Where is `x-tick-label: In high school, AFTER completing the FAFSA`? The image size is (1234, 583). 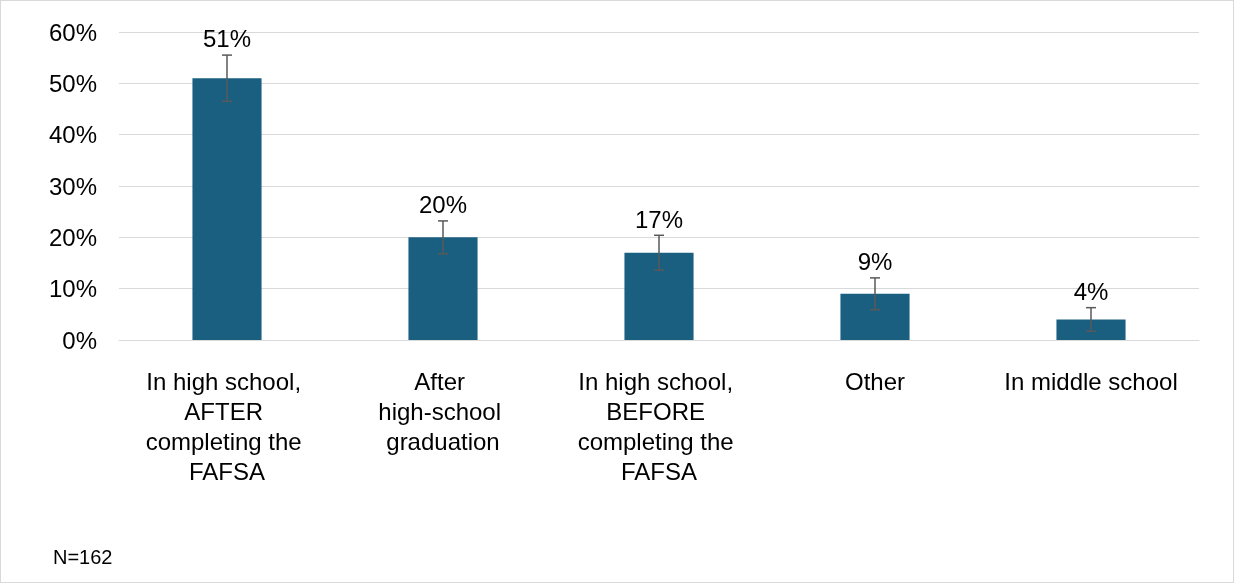 x-tick-label: In high school, AFTER completing the FAFSA is located at coordinates (227, 426).